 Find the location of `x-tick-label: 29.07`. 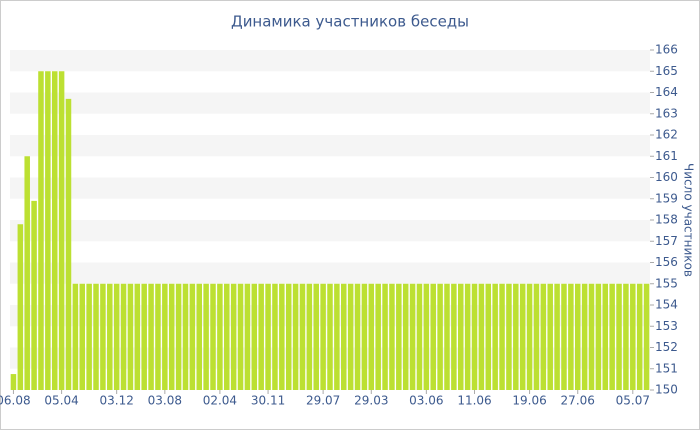

x-tick-label: 29.07 is located at coordinates (323, 401).